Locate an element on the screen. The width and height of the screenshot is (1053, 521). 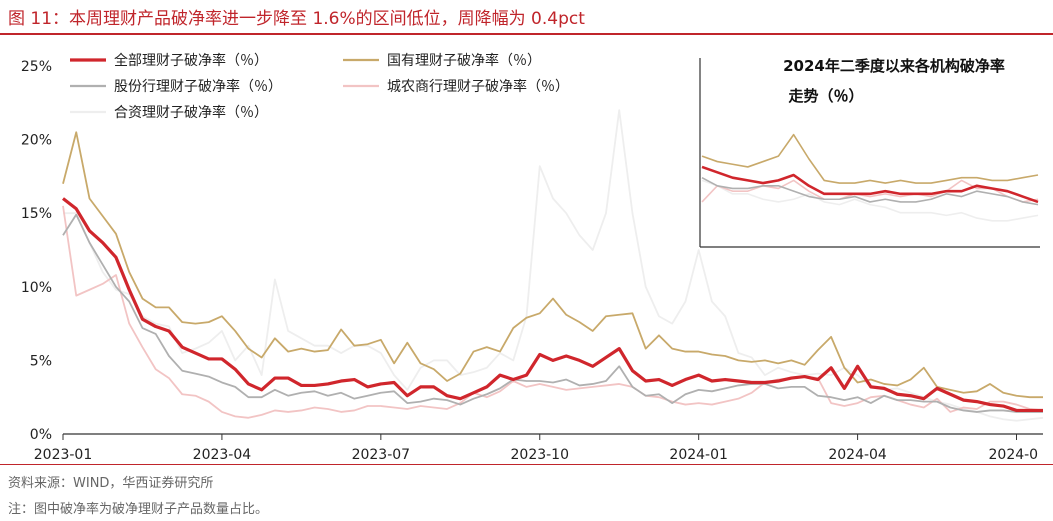
inset-title: 2024年二季度以来各机构破净率 is located at coordinates (894, 66).